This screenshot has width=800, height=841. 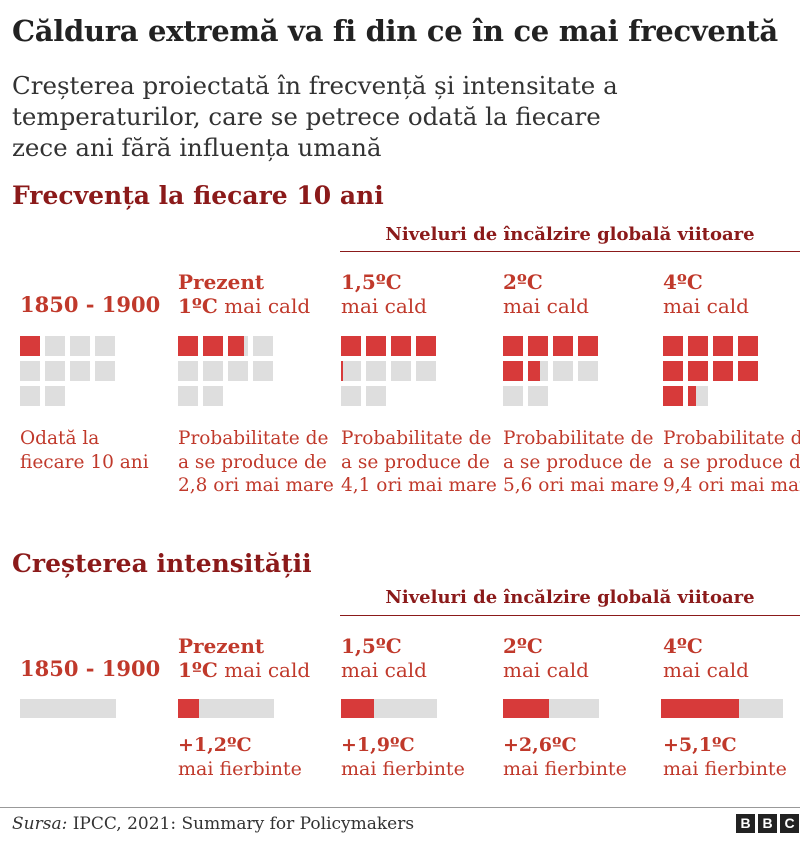 What do you see at coordinates (570, 251) in the screenshot?
I see `future-levels-line-frequency` at bounding box center [570, 251].